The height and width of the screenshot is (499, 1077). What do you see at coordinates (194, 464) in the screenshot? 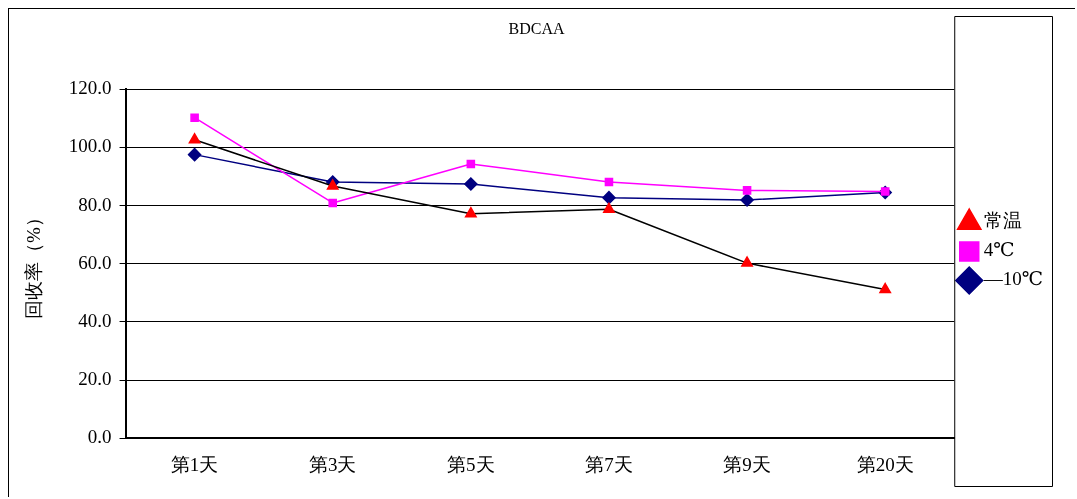
I see `x-tick-label: 第1天` at bounding box center [194, 464].